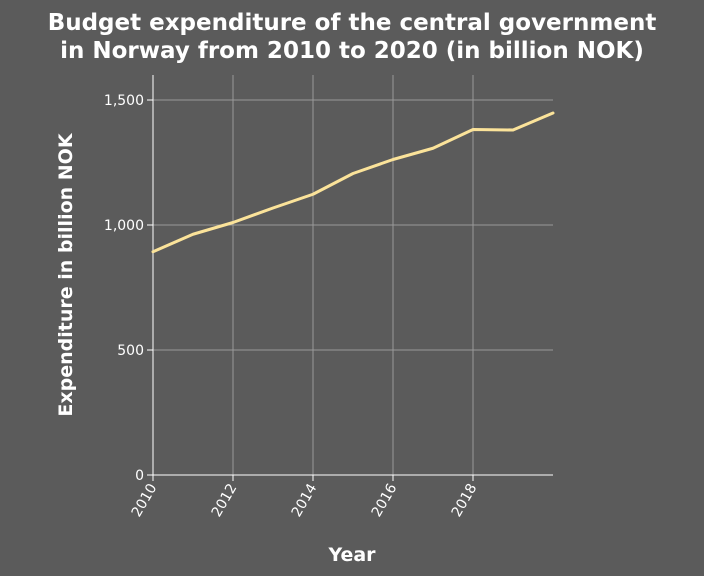 The width and height of the screenshot is (704, 576). Describe the element at coordinates (465, 500) in the screenshot. I see `x-tick-label: 2018` at that location.